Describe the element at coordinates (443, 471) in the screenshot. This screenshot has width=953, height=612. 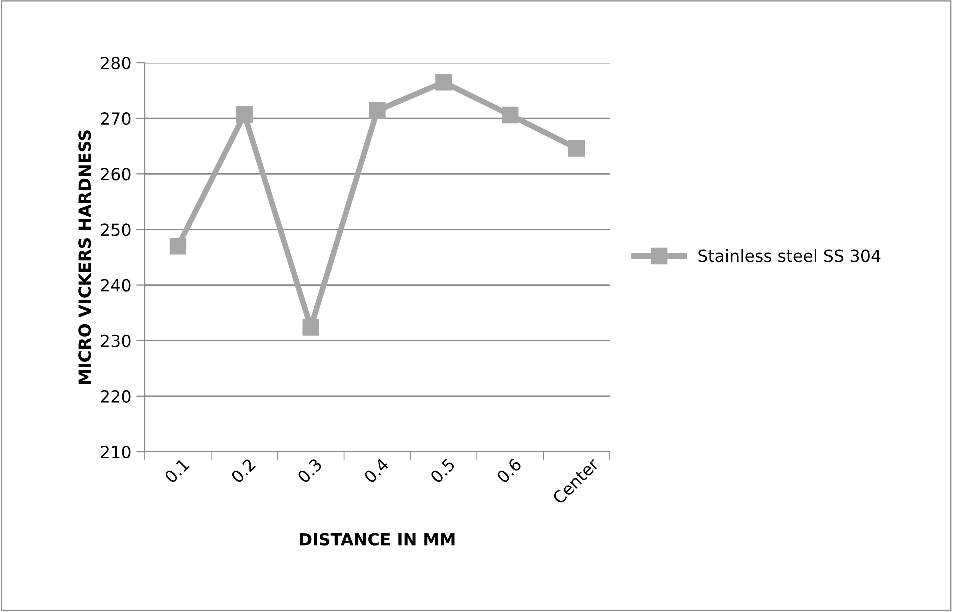
I see `x-tick-label: 0.5` at that location.